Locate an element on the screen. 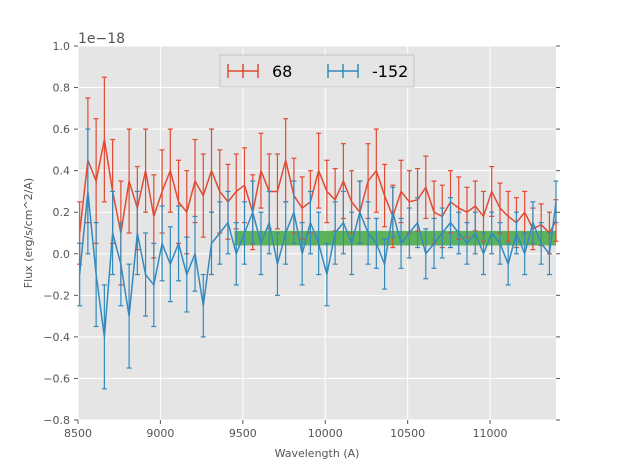 The width and height of the screenshot is (617, 467). y-tick-label: 0.2 is located at coordinates (62, 212).